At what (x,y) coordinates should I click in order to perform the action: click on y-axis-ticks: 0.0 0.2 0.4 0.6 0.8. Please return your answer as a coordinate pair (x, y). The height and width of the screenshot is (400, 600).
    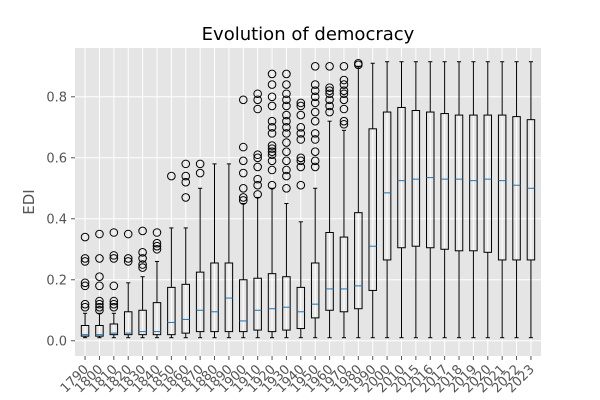
    Looking at the image, I should click on (60, 219).